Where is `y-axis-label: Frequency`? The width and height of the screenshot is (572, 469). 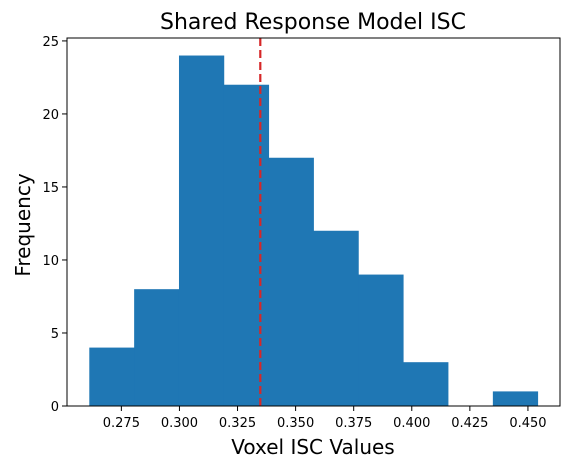 y-axis-label: Frequency is located at coordinates (23, 224).